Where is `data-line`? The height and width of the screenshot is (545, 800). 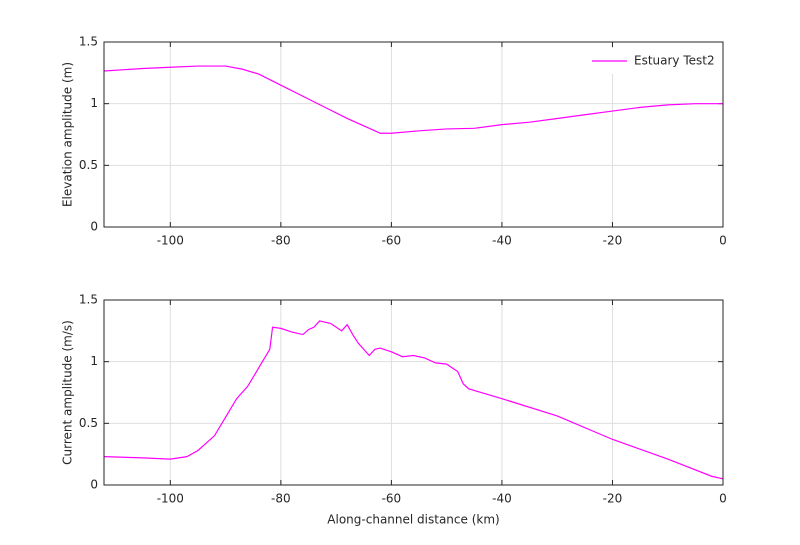 data-line is located at coordinates (413, 99).